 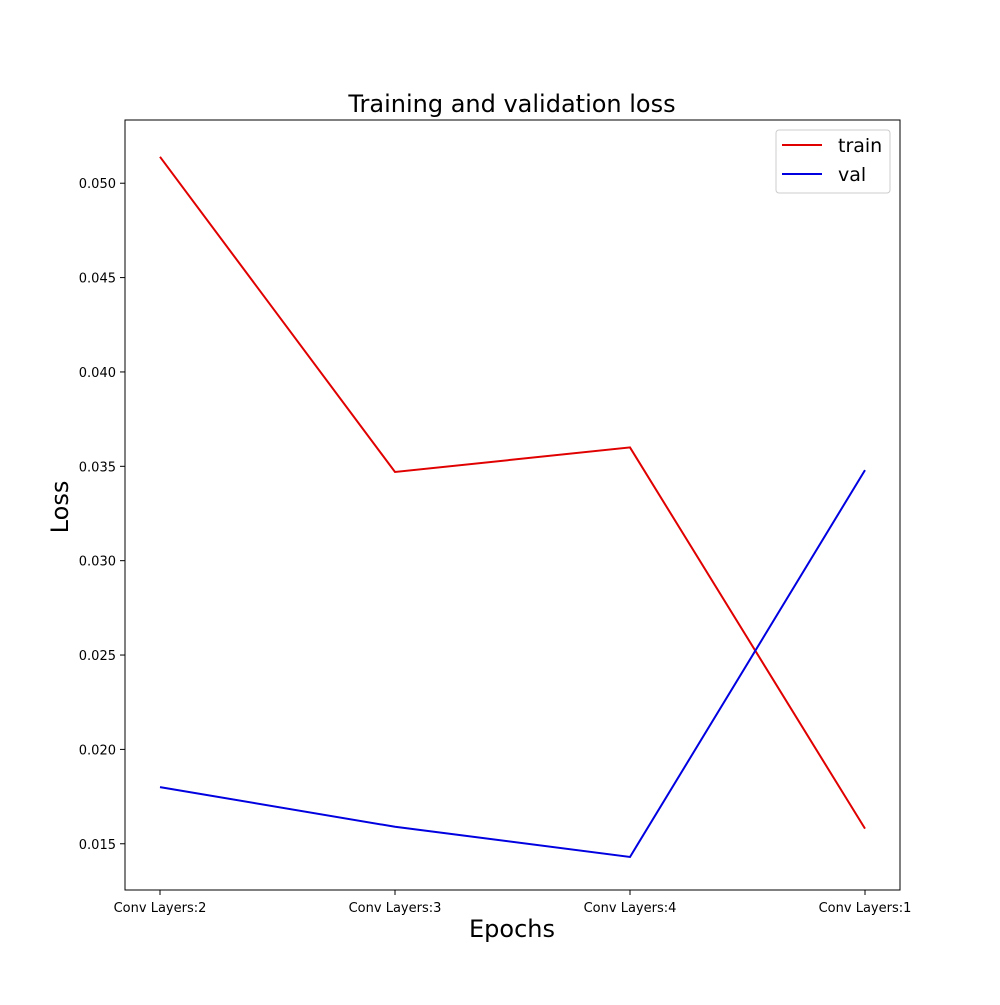 What do you see at coordinates (833, 161) in the screenshot?
I see `legend: train val` at bounding box center [833, 161].